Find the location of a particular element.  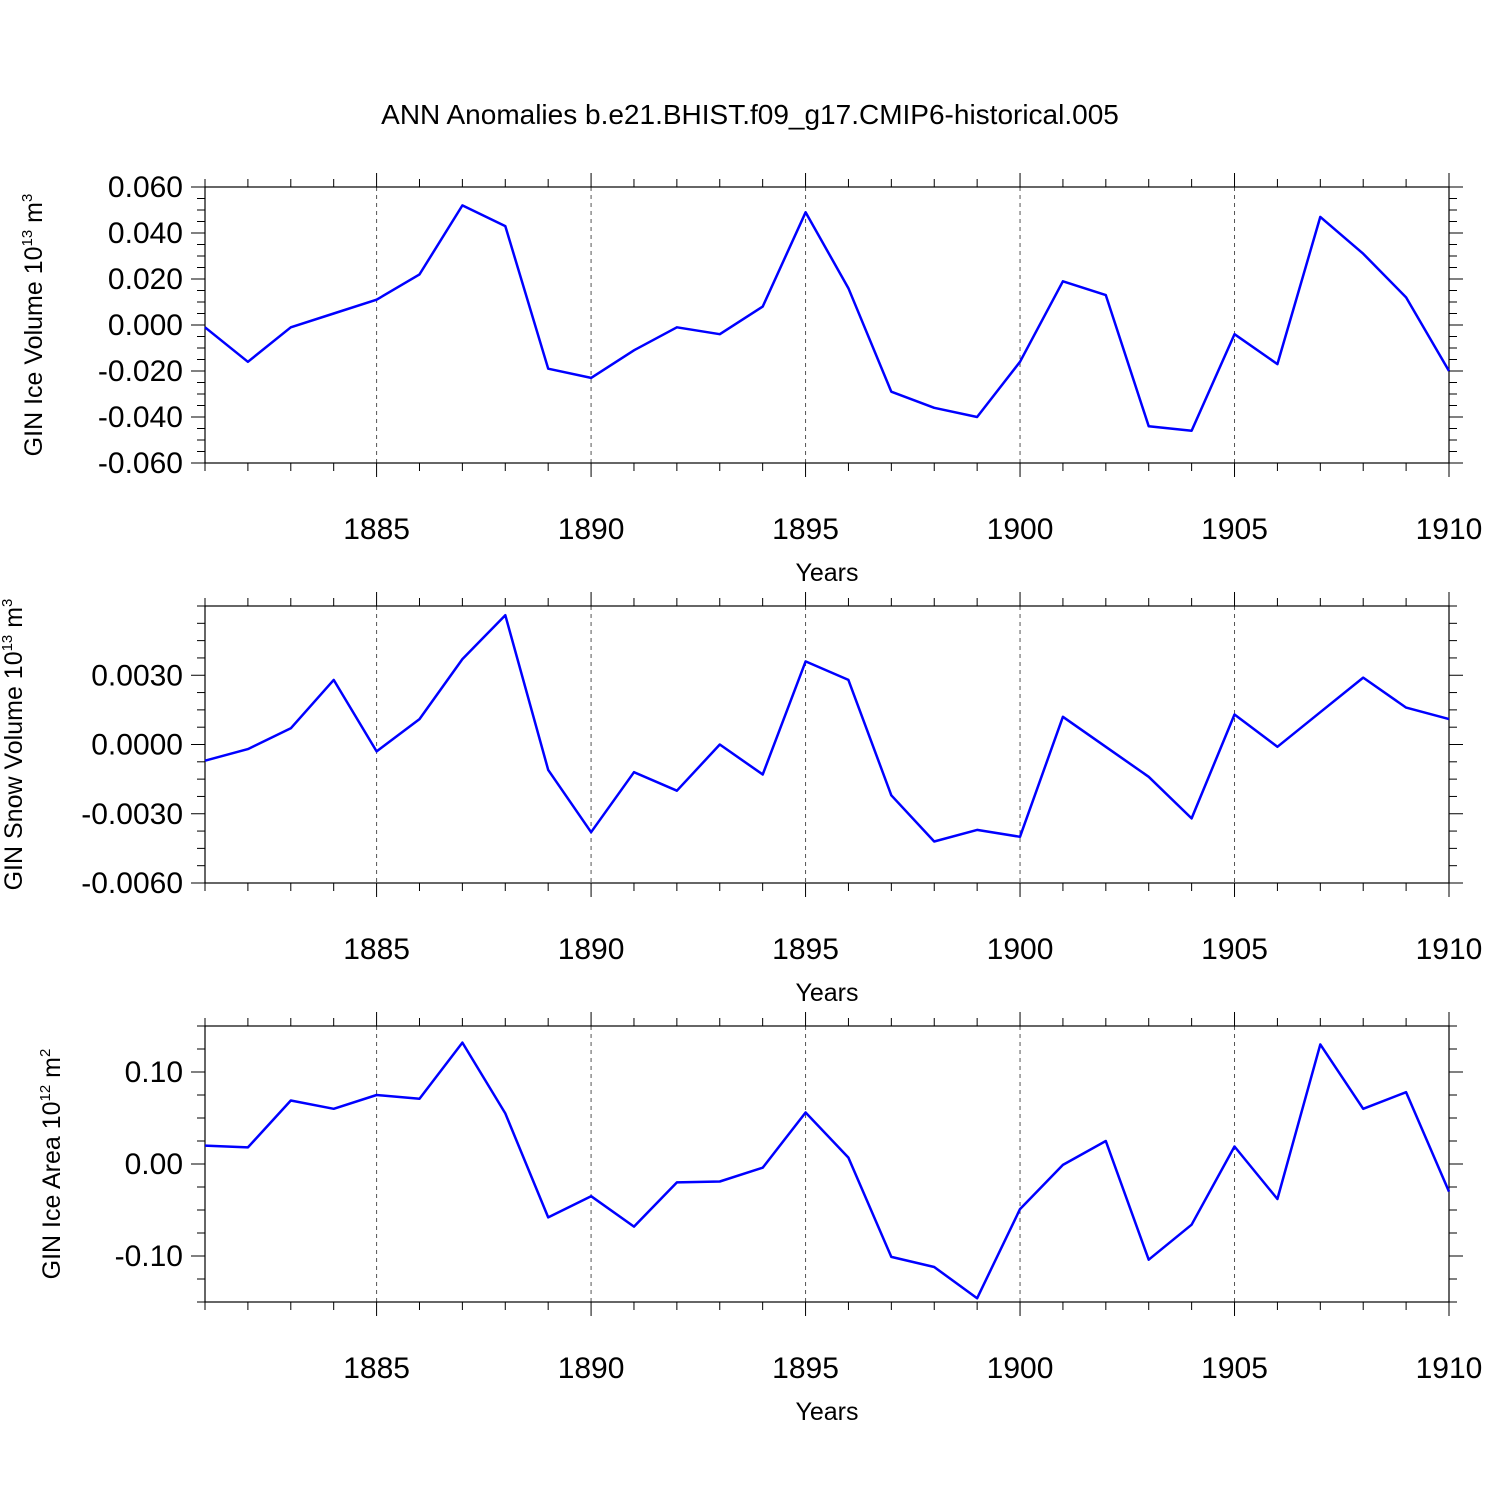

y-tick-label: -0.020 is located at coordinates (140, 371).